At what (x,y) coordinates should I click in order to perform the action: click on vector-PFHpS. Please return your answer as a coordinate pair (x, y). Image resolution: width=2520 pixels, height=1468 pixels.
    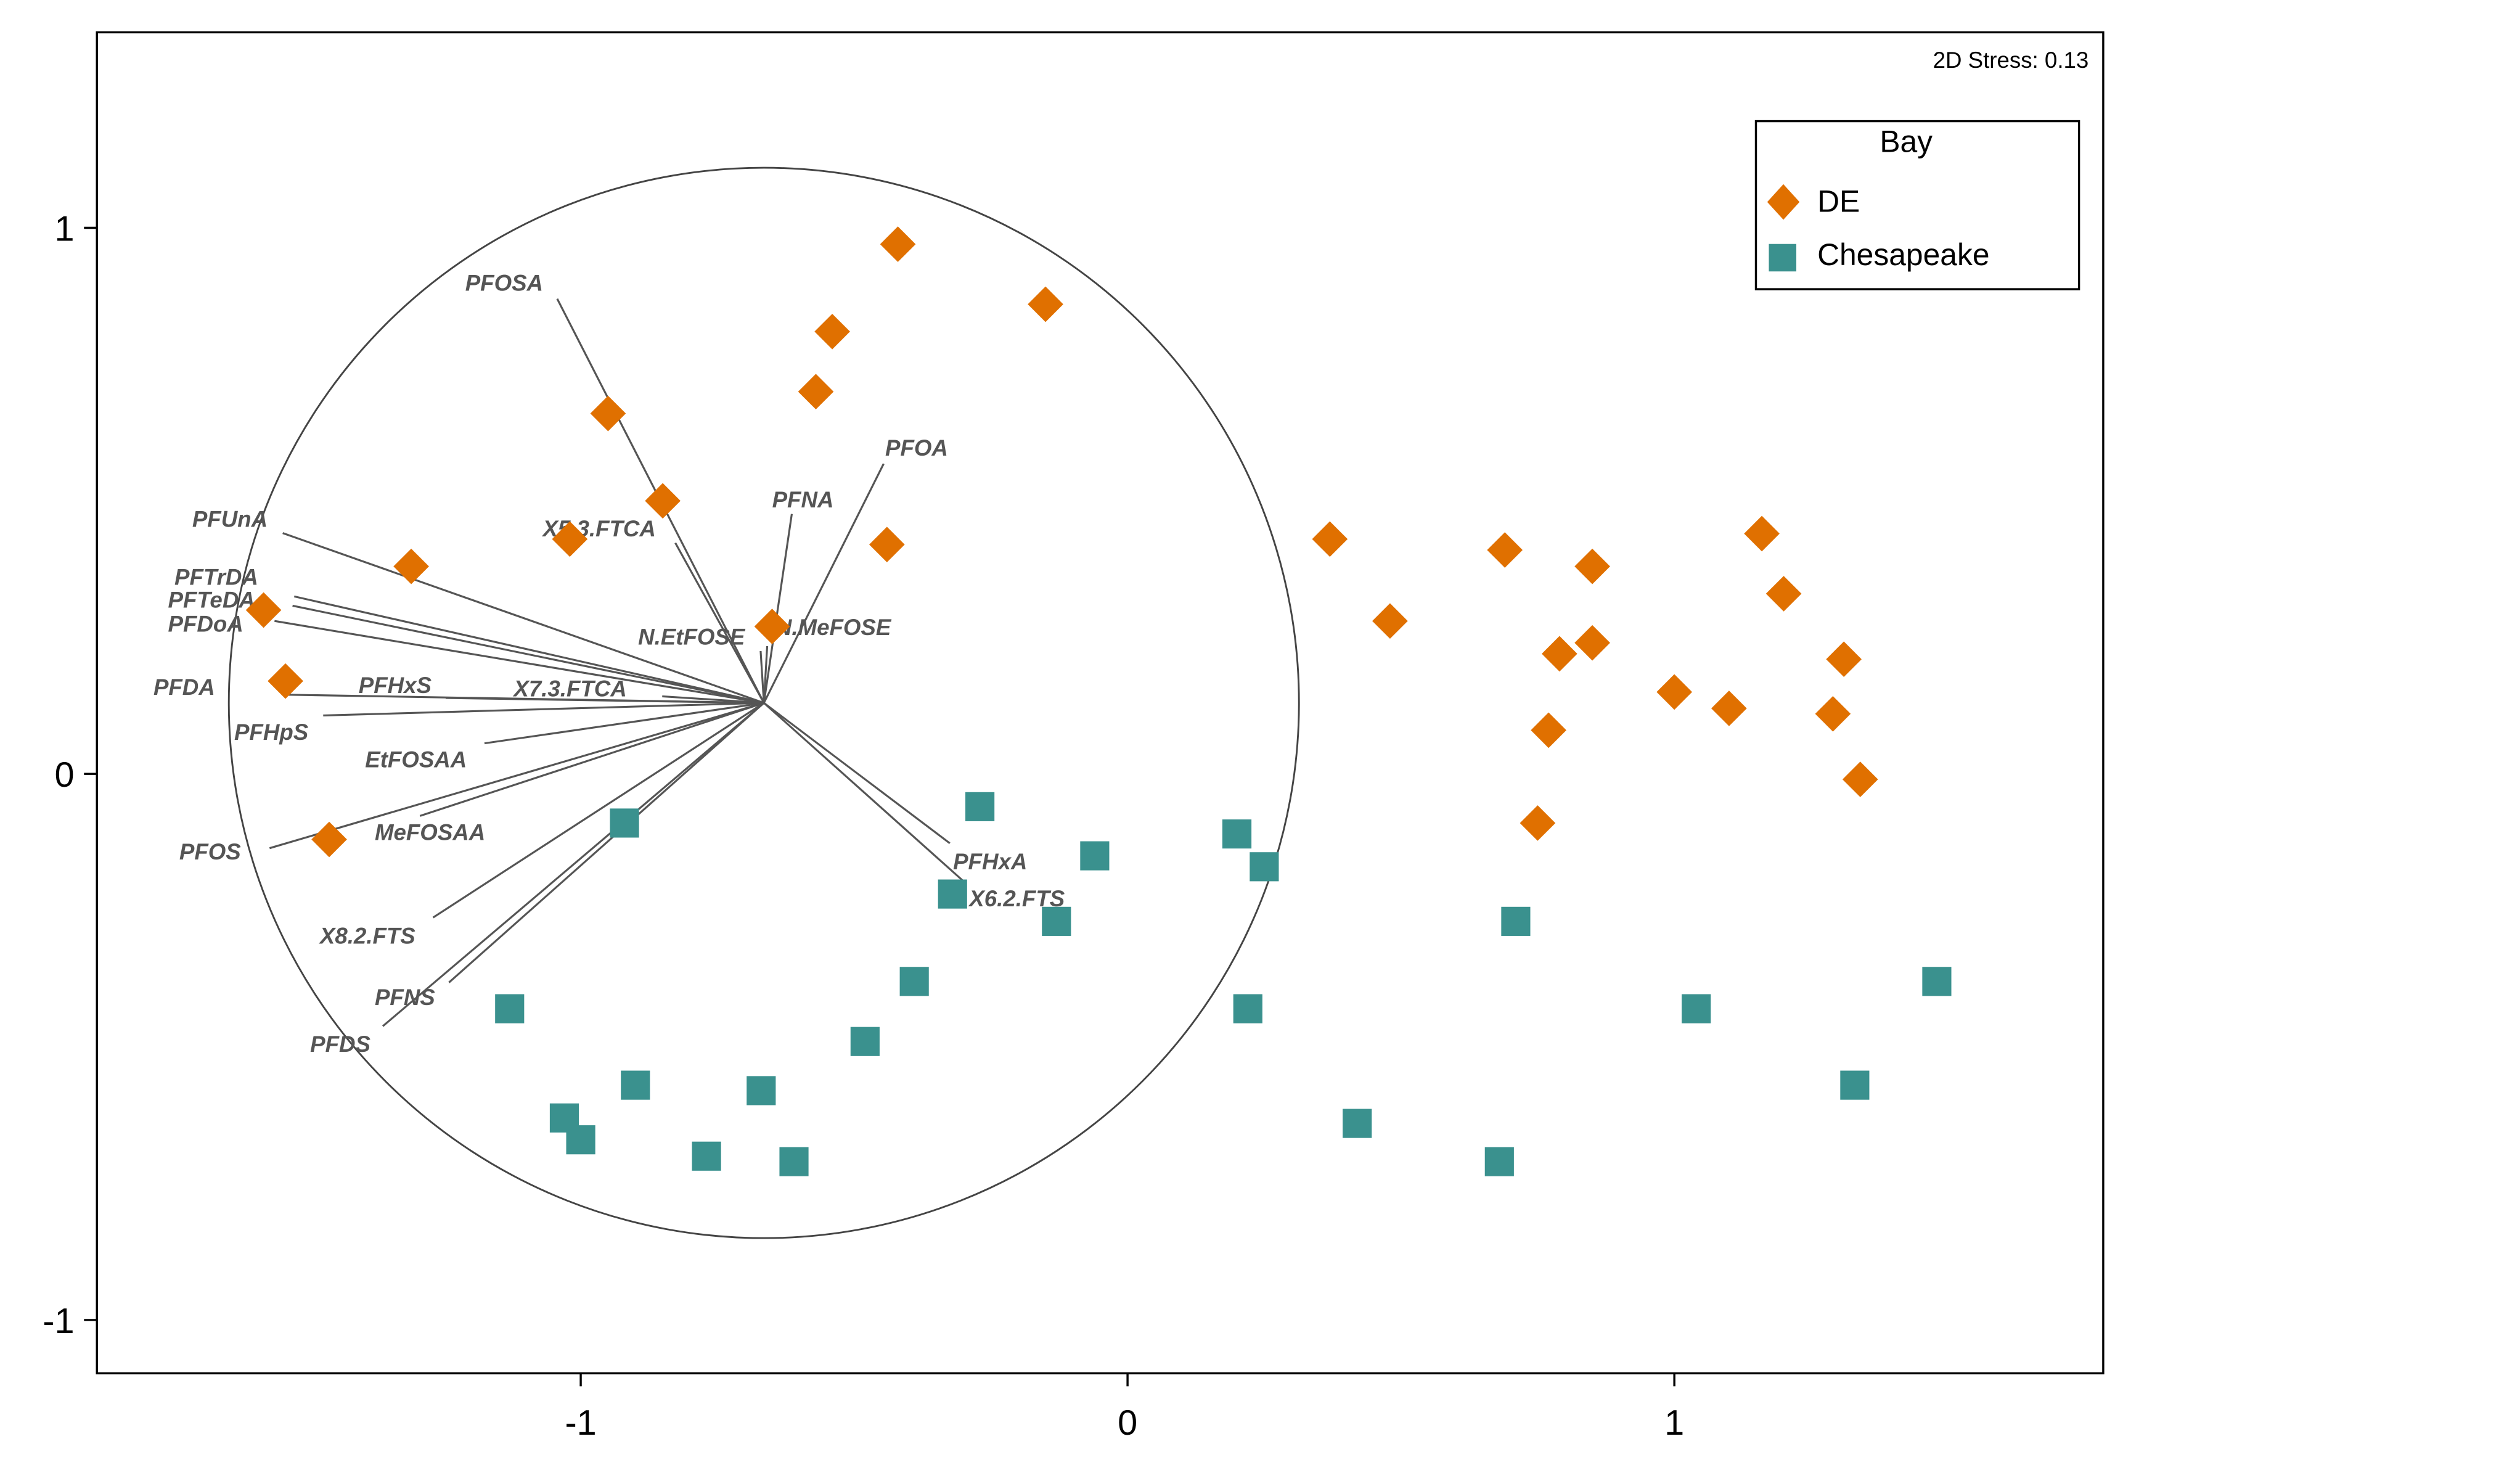
    Looking at the image, I should click on (543, 709).